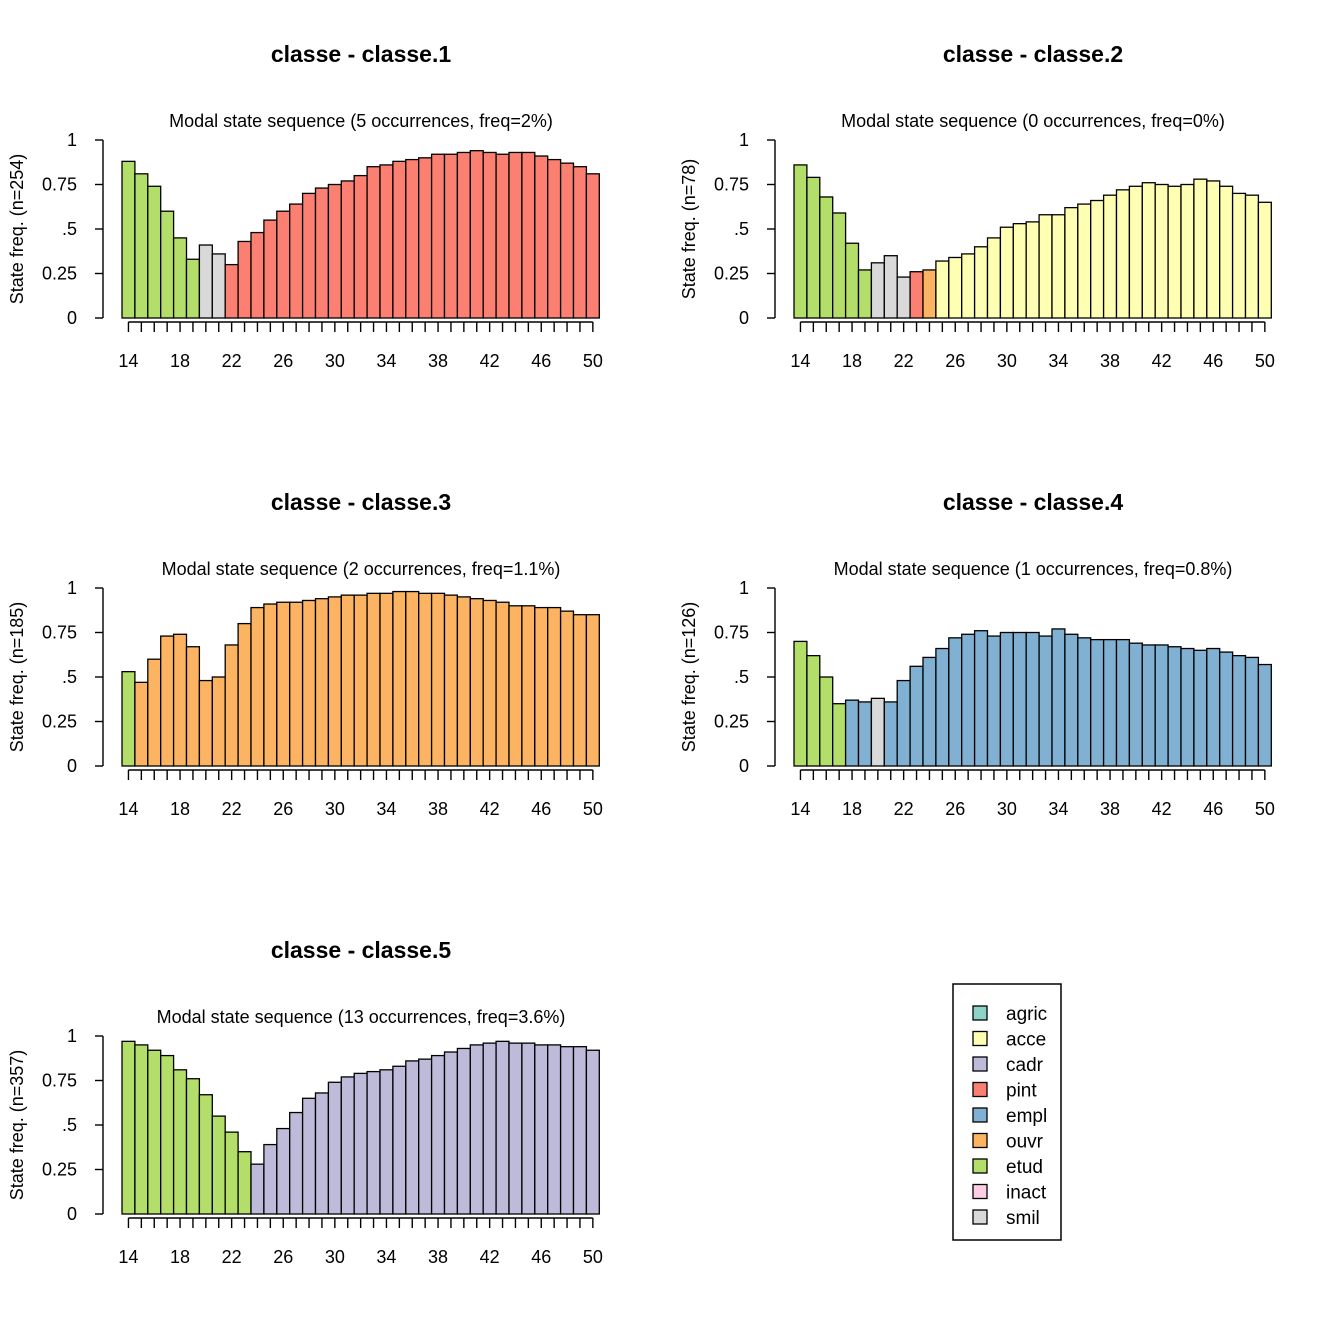  What do you see at coordinates (361, 502) in the screenshot?
I see `panel-title: classe - classe.3` at bounding box center [361, 502].